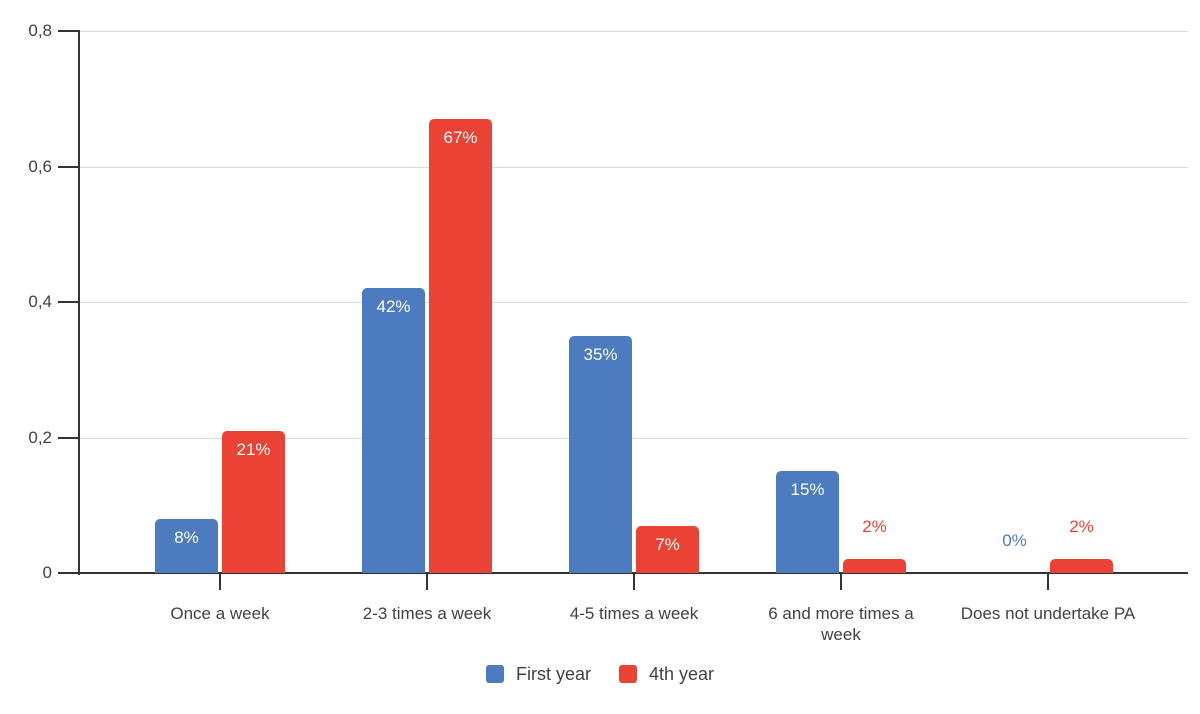  What do you see at coordinates (40, 30) in the screenshot?
I see `y-tick-label: 0,8` at bounding box center [40, 30].